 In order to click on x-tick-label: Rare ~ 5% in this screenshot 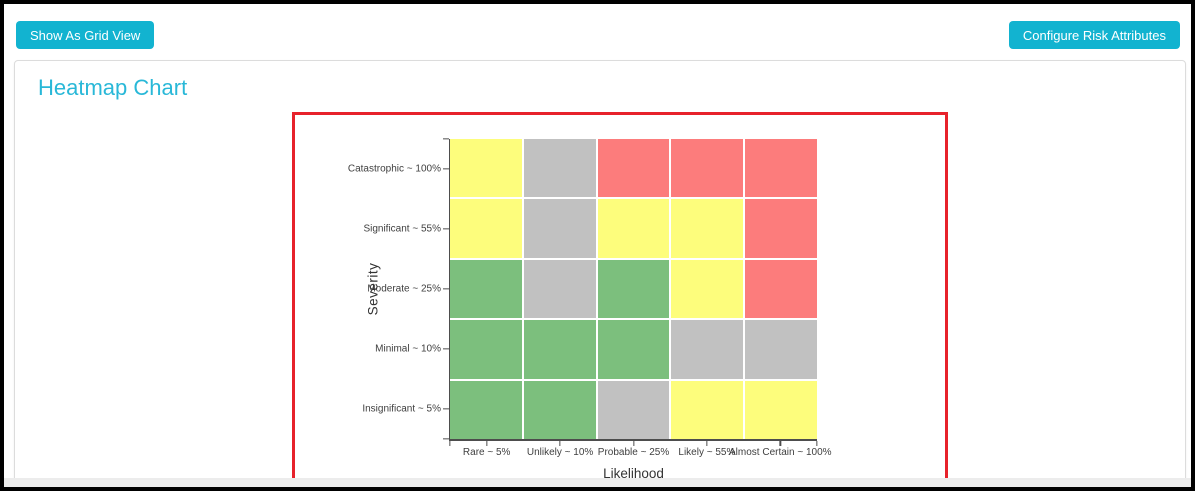, I will do `click(486, 452)`.